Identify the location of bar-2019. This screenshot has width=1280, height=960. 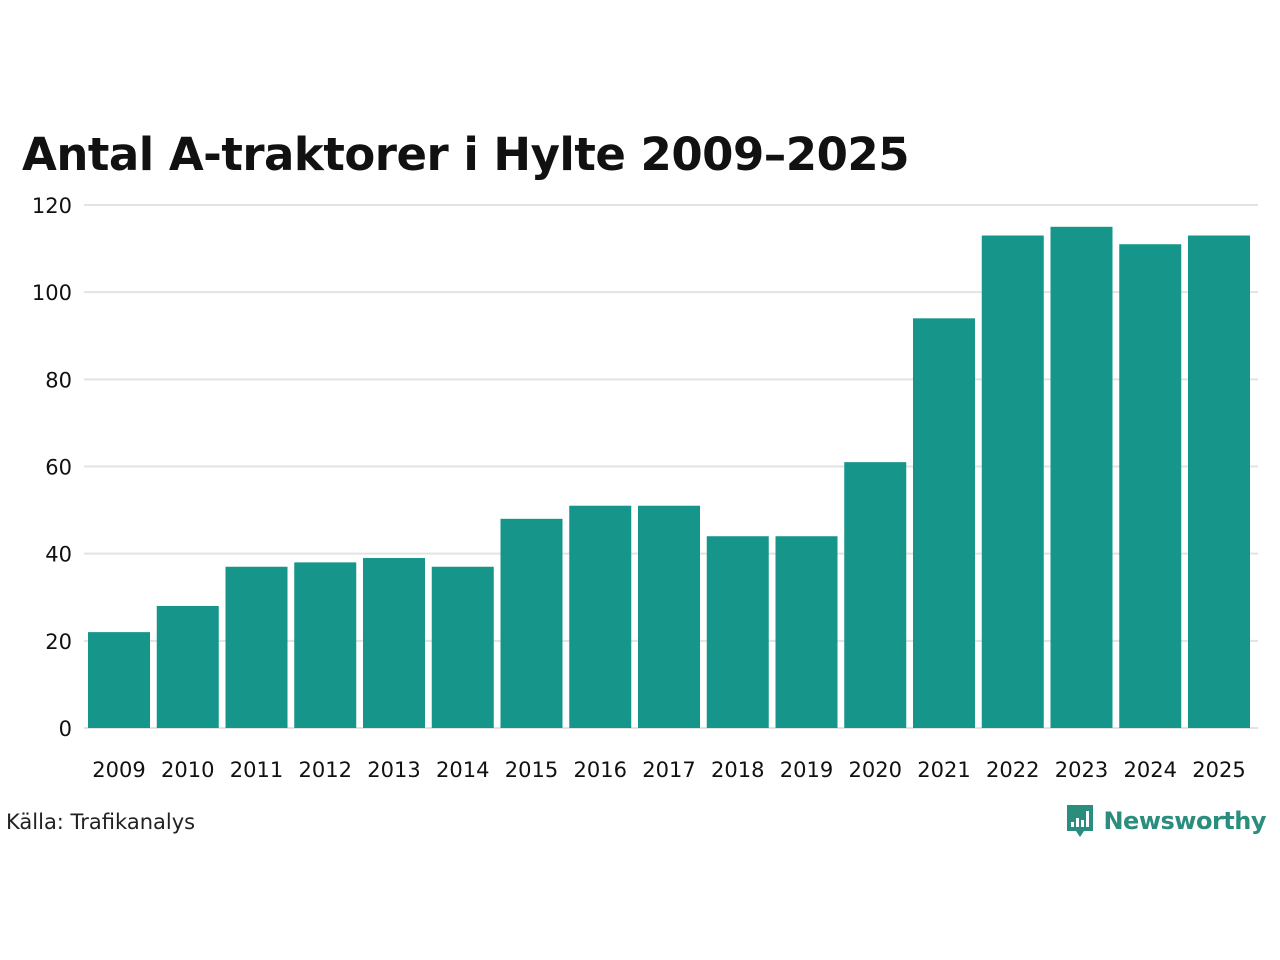
(806, 632).